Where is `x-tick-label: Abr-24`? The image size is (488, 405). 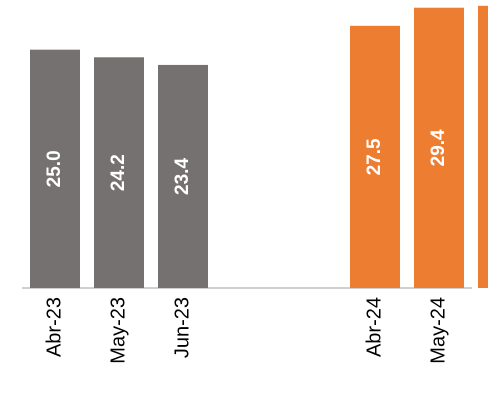 x-tick-label: Abr-24 is located at coordinates (374, 327).